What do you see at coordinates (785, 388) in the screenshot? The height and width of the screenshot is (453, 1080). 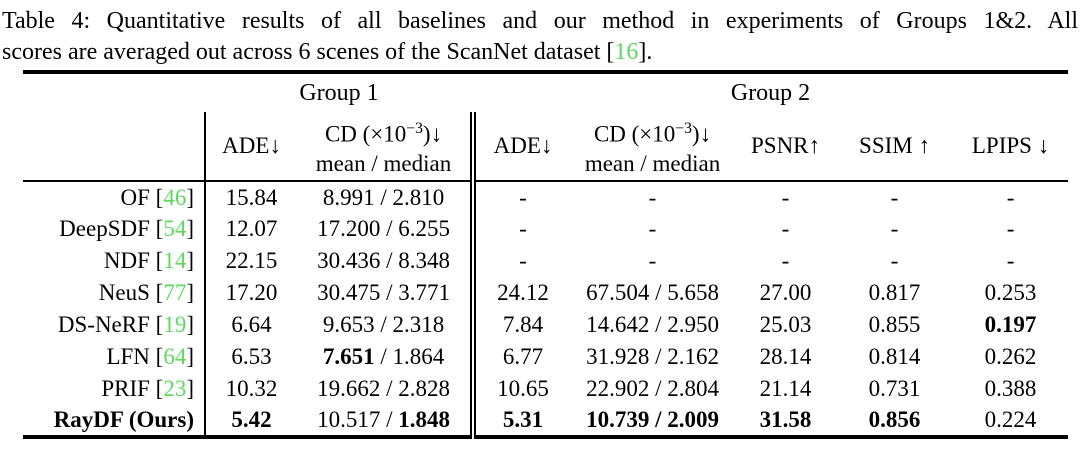 I see `value: 21.14` at bounding box center [785, 388].